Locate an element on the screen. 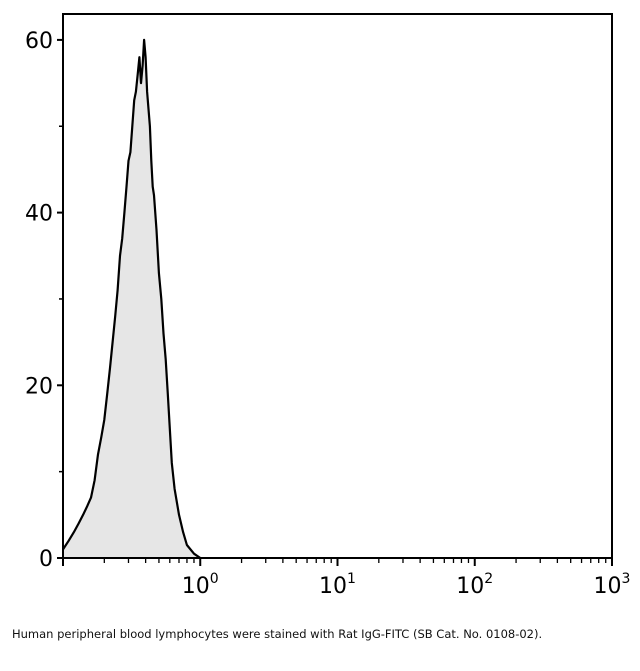  y-tick-label: 20 is located at coordinates (39, 386).